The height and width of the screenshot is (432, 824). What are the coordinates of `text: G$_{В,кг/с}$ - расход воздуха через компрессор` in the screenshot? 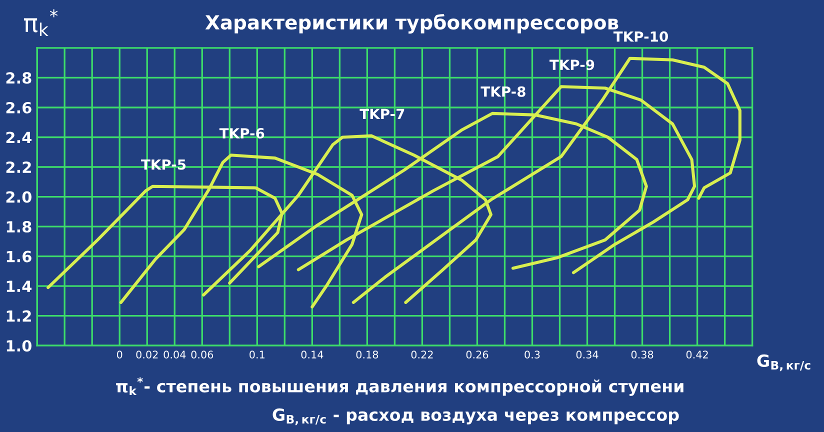 It's located at (475, 417).